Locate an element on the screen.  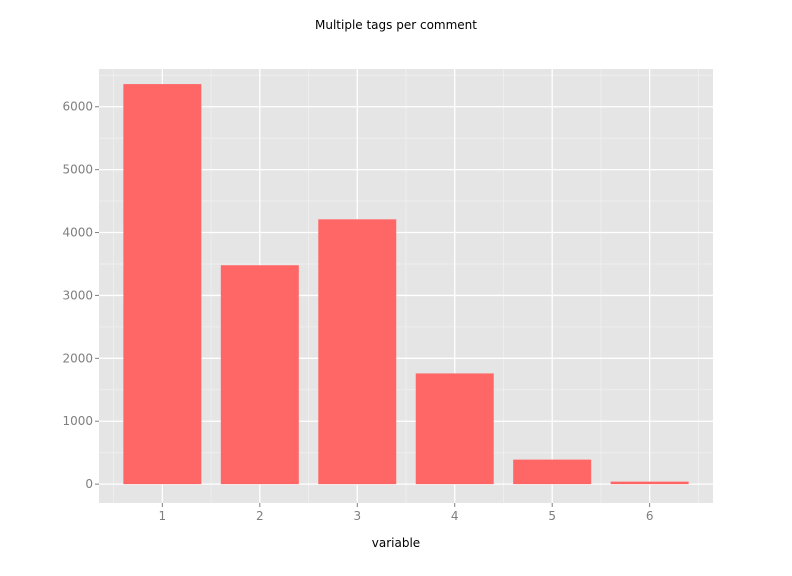
y-tick-label: 6000 is located at coordinates (77, 107).